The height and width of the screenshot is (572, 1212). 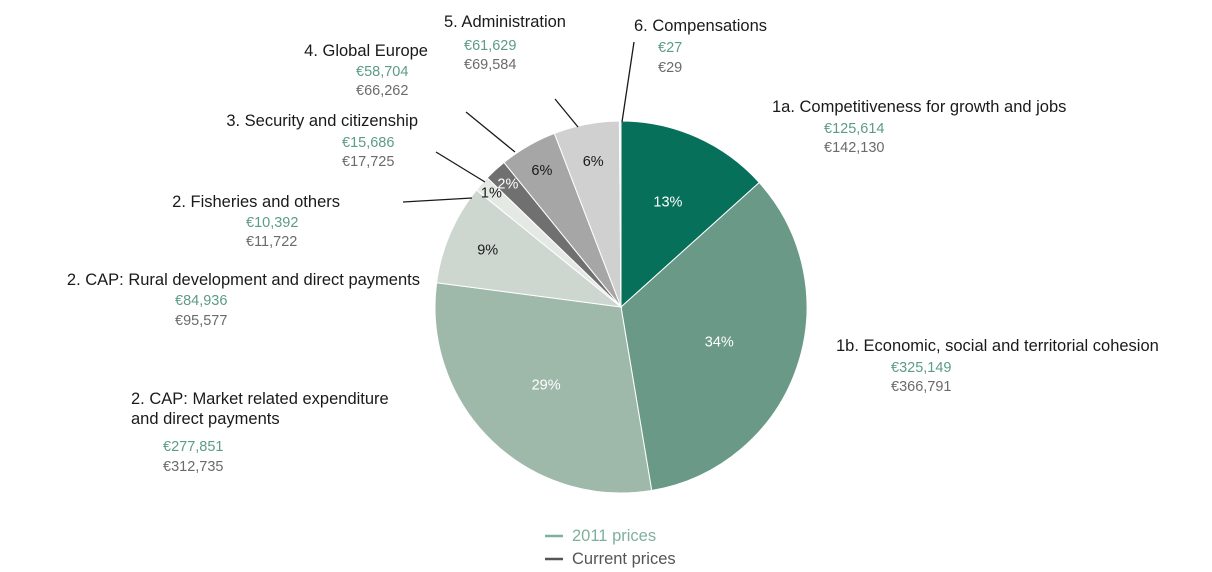 What do you see at coordinates (854, 148) in the screenshot?
I see `value-current-label: €142,130` at bounding box center [854, 148].